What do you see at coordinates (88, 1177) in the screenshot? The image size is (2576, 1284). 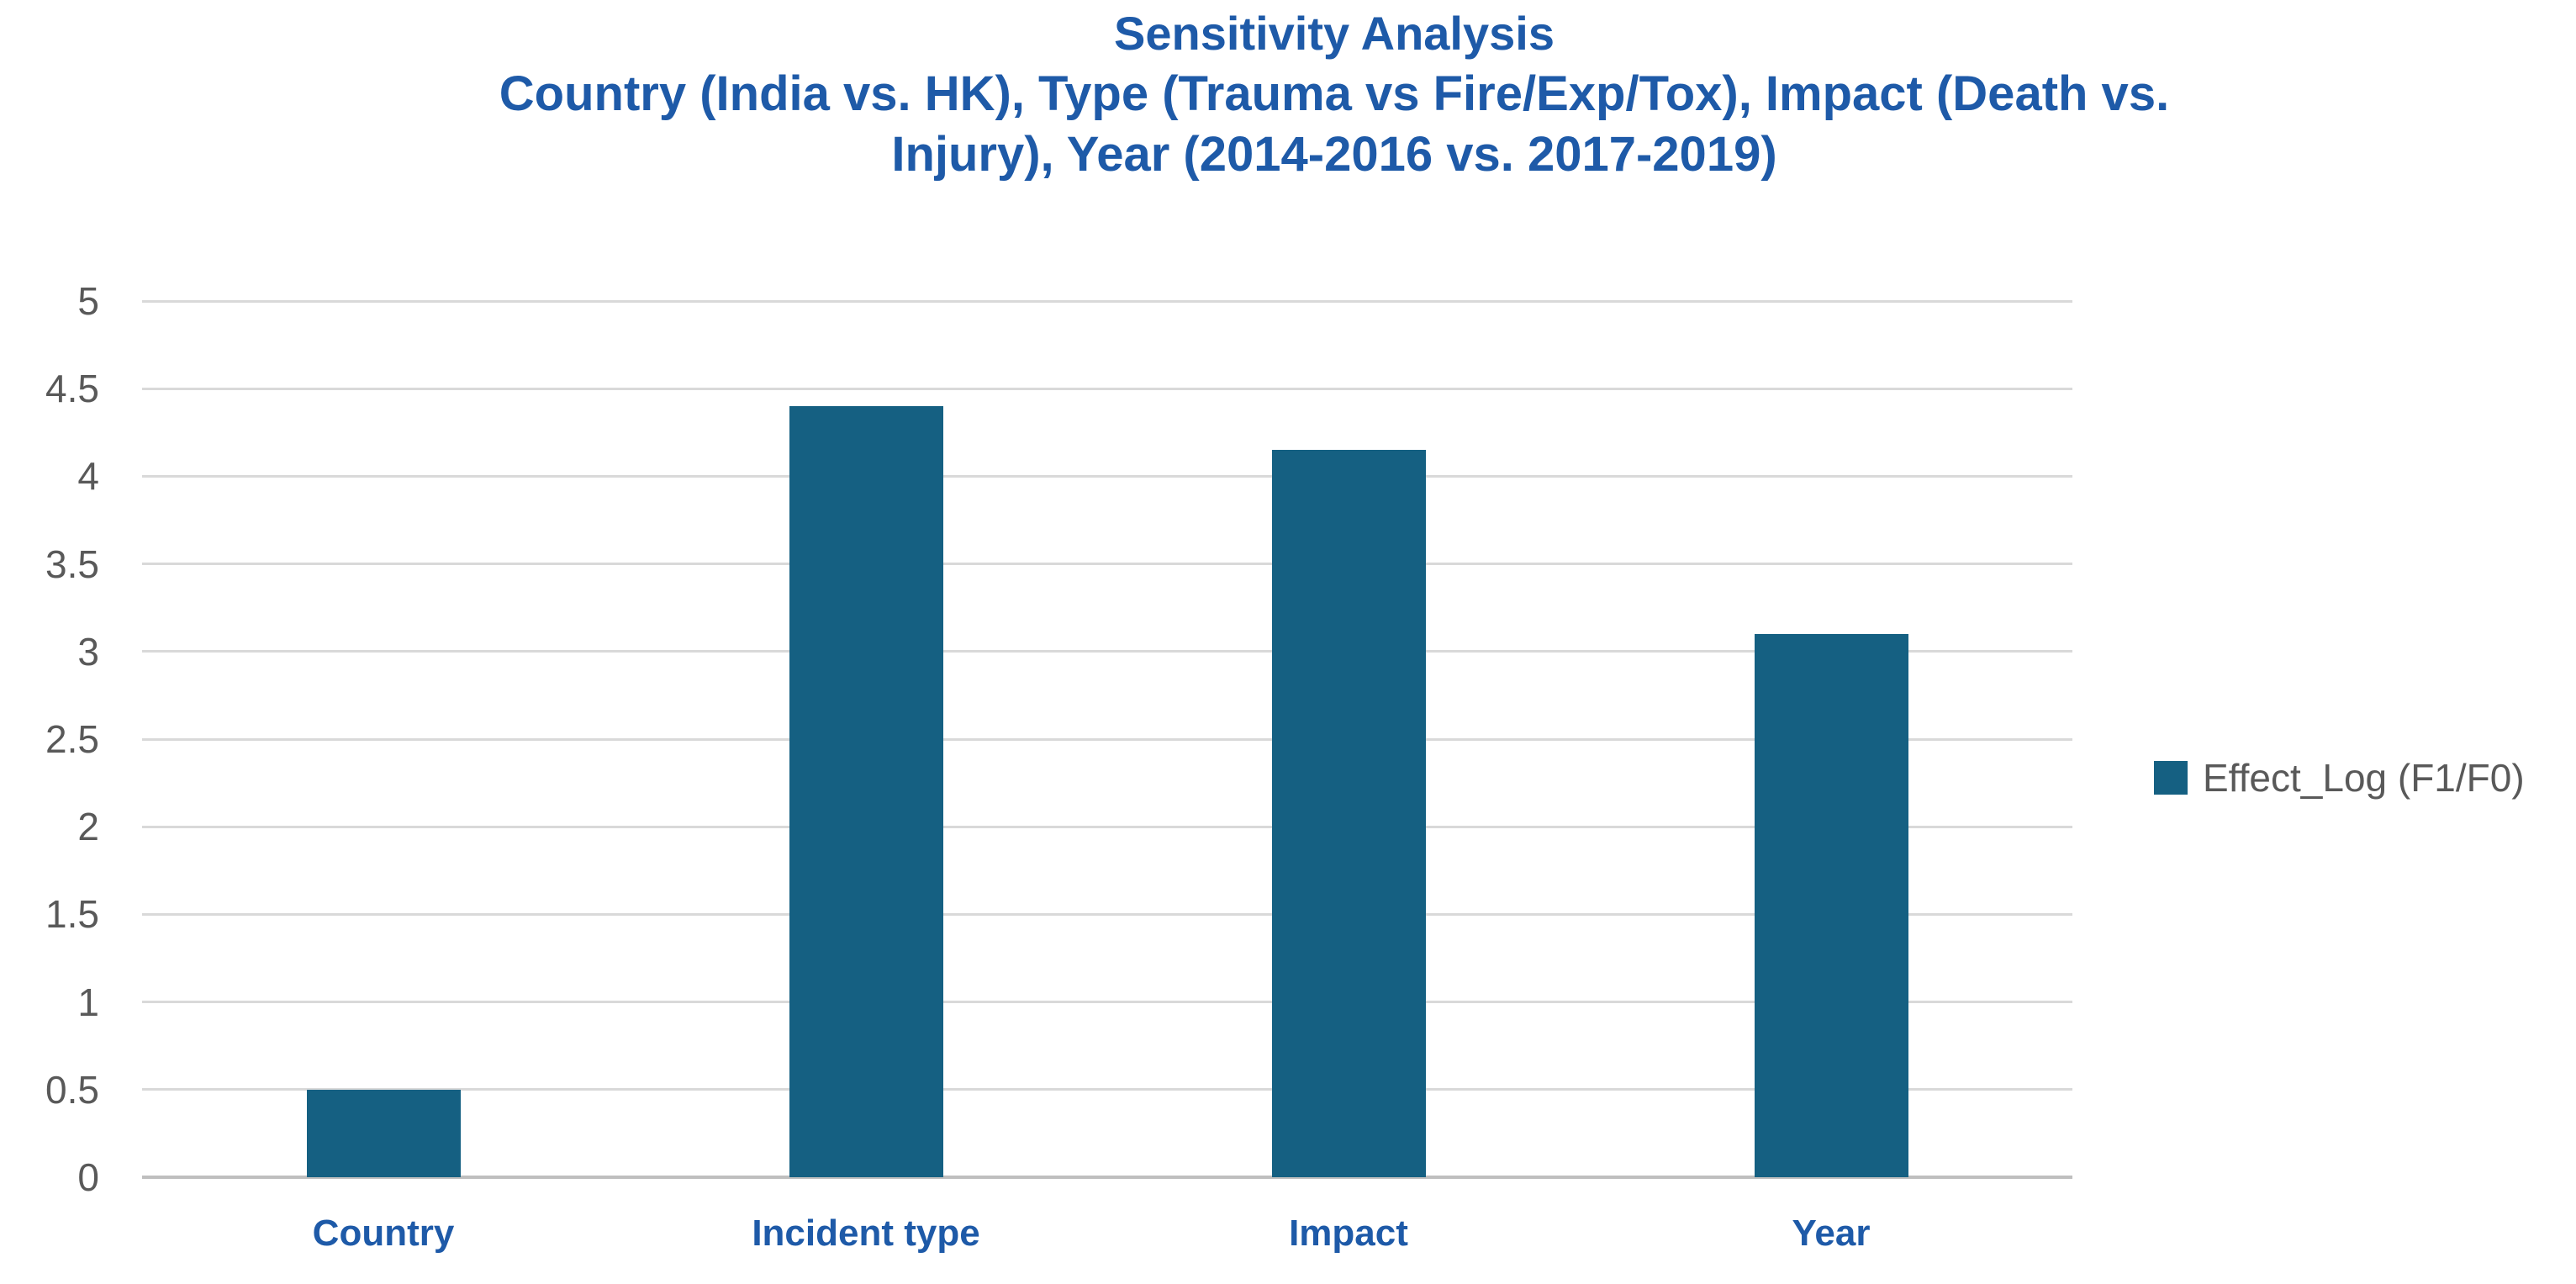 I see `y-tick-label-0: 0` at bounding box center [88, 1177].